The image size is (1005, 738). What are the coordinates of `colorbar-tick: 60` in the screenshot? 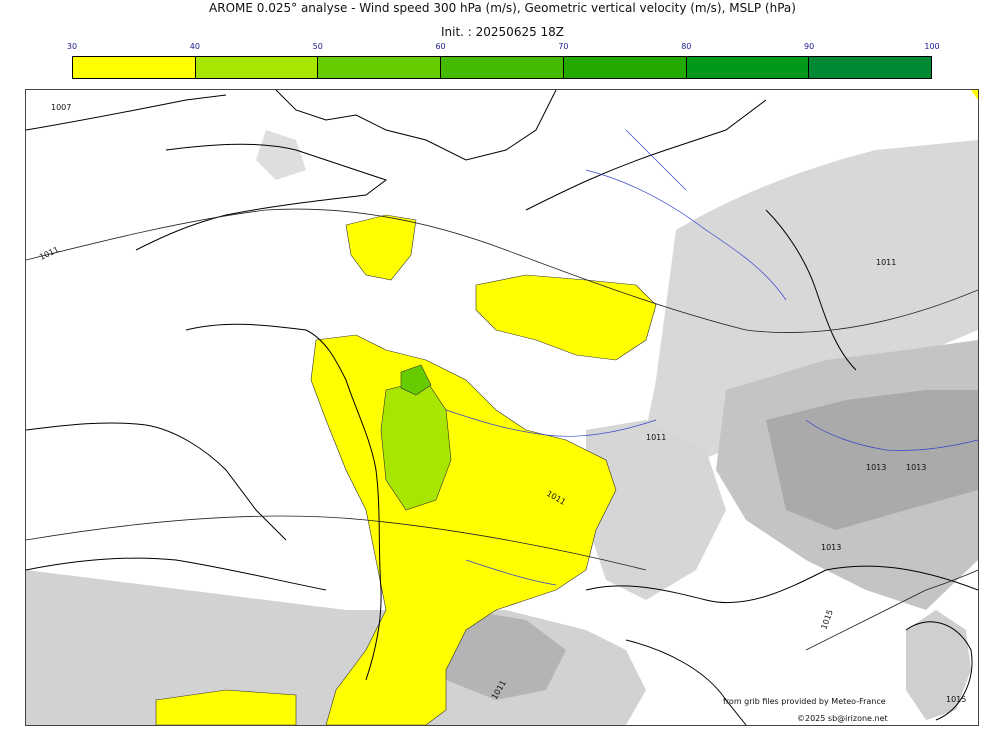 It's located at (440, 46).